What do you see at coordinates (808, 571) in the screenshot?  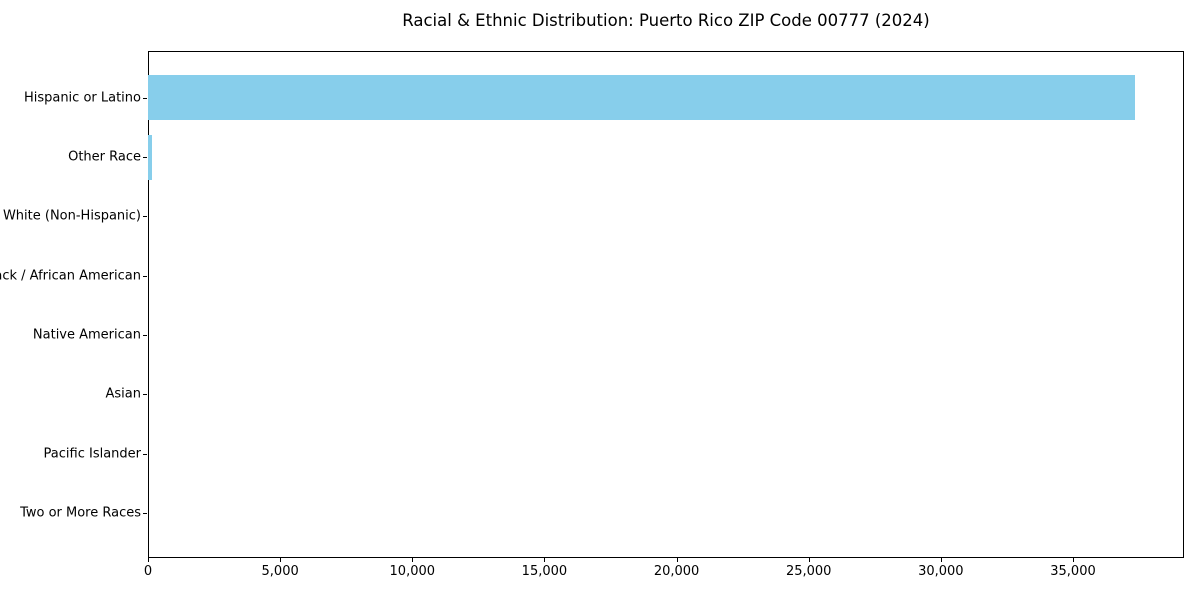 I see `x-tick-label: 25,000` at bounding box center [808, 571].